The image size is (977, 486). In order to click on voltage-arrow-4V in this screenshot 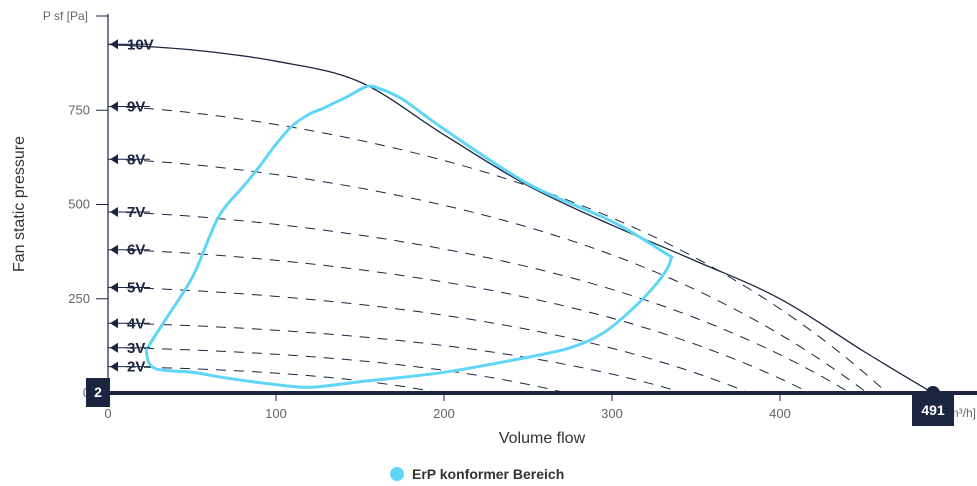, I will do `click(114, 323)`.